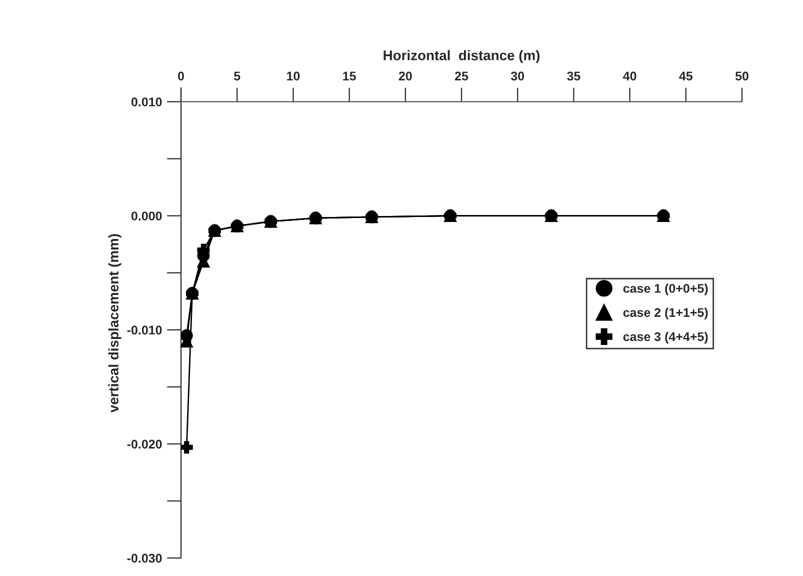  I want to click on x-tick-label: 5, so click(237, 76).